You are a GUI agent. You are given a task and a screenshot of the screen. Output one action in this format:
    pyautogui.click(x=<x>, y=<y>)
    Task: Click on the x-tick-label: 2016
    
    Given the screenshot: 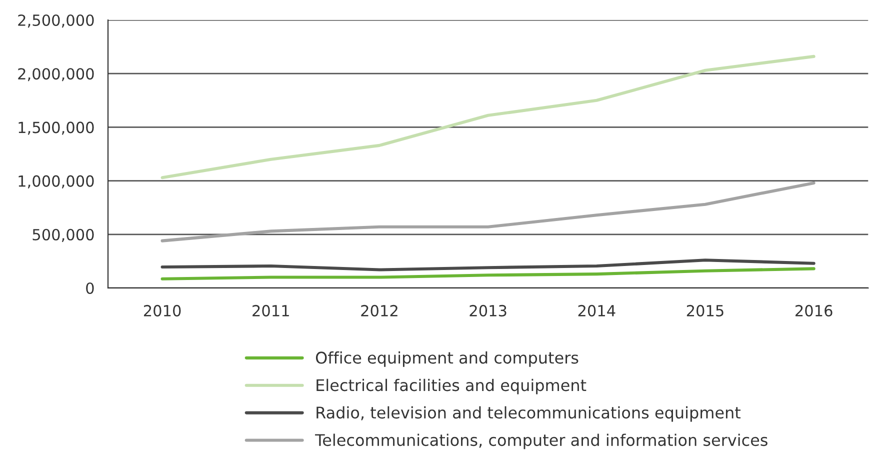 What is the action you would take?
    pyautogui.click(x=814, y=310)
    